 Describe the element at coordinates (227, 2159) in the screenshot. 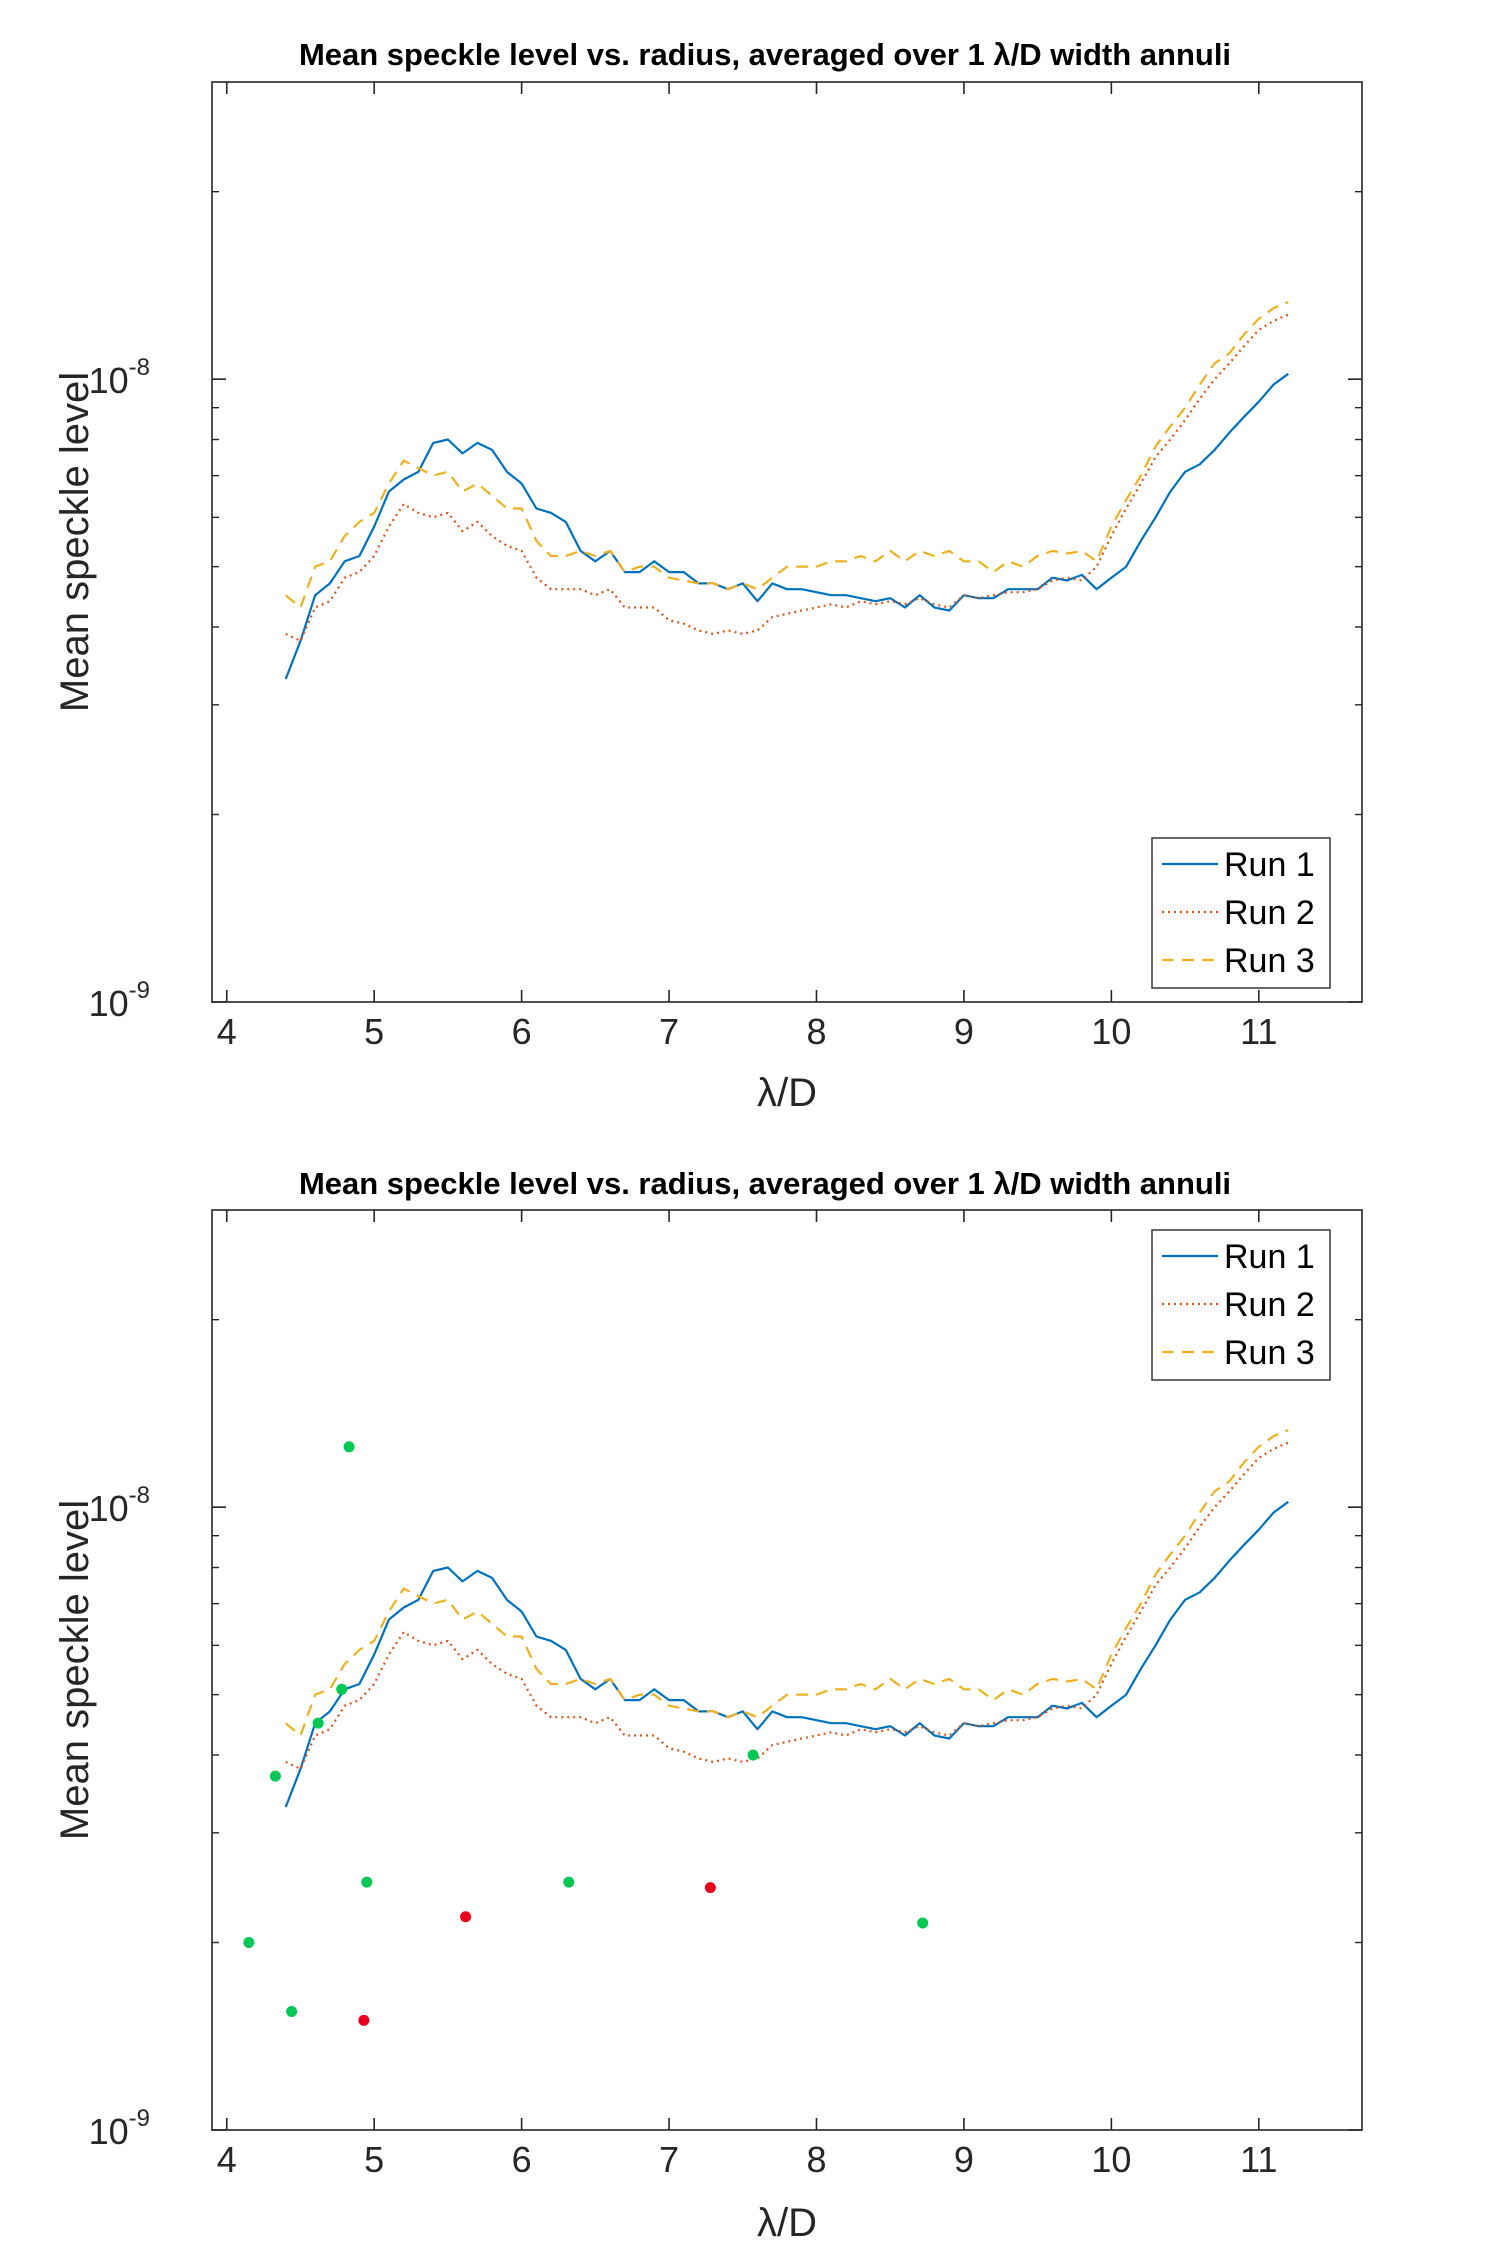

I see `chart-bottom-xtick-label: 4` at that location.